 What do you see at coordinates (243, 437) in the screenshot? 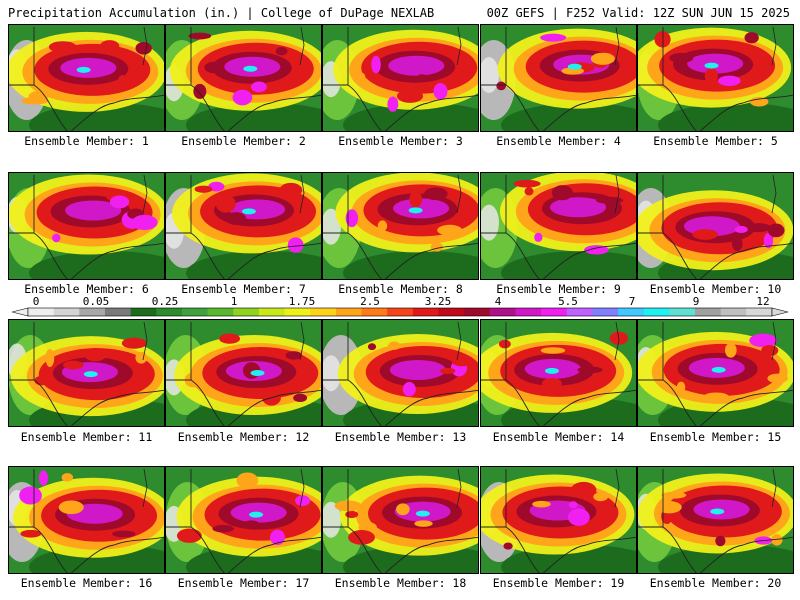
I see `ensemble-member-caption: Ensemble Member: 12` at bounding box center [243, 437].